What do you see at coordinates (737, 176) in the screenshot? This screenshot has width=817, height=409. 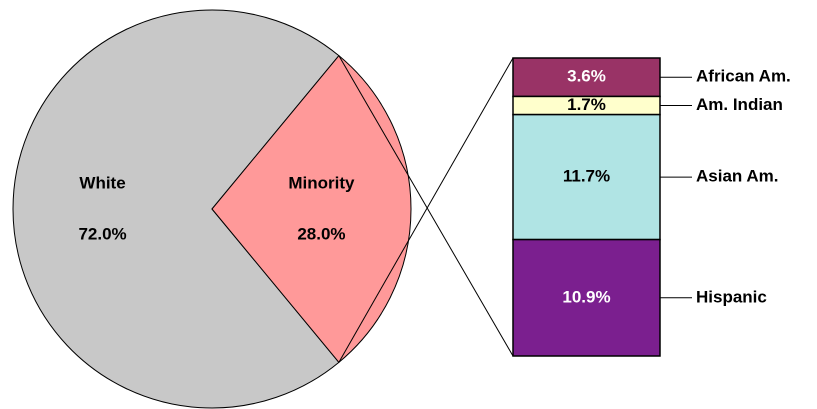 I see `segment-label: Asian Am.` at bounding box center [737, 176].